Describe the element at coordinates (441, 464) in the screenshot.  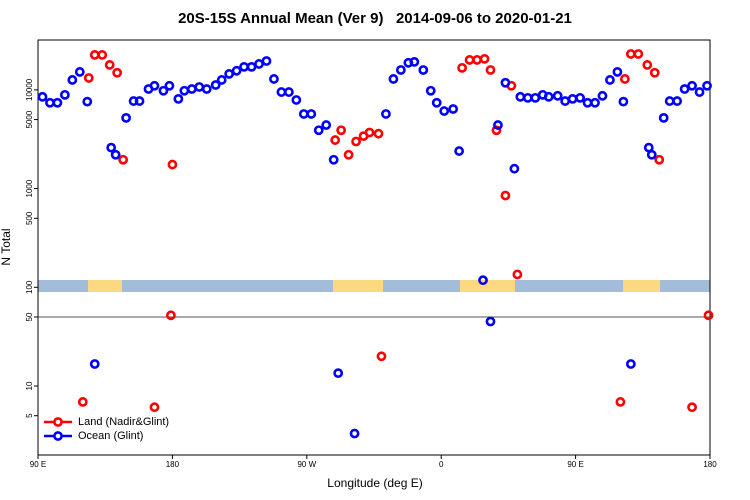
I see `x-tick-label: 0` at that location.